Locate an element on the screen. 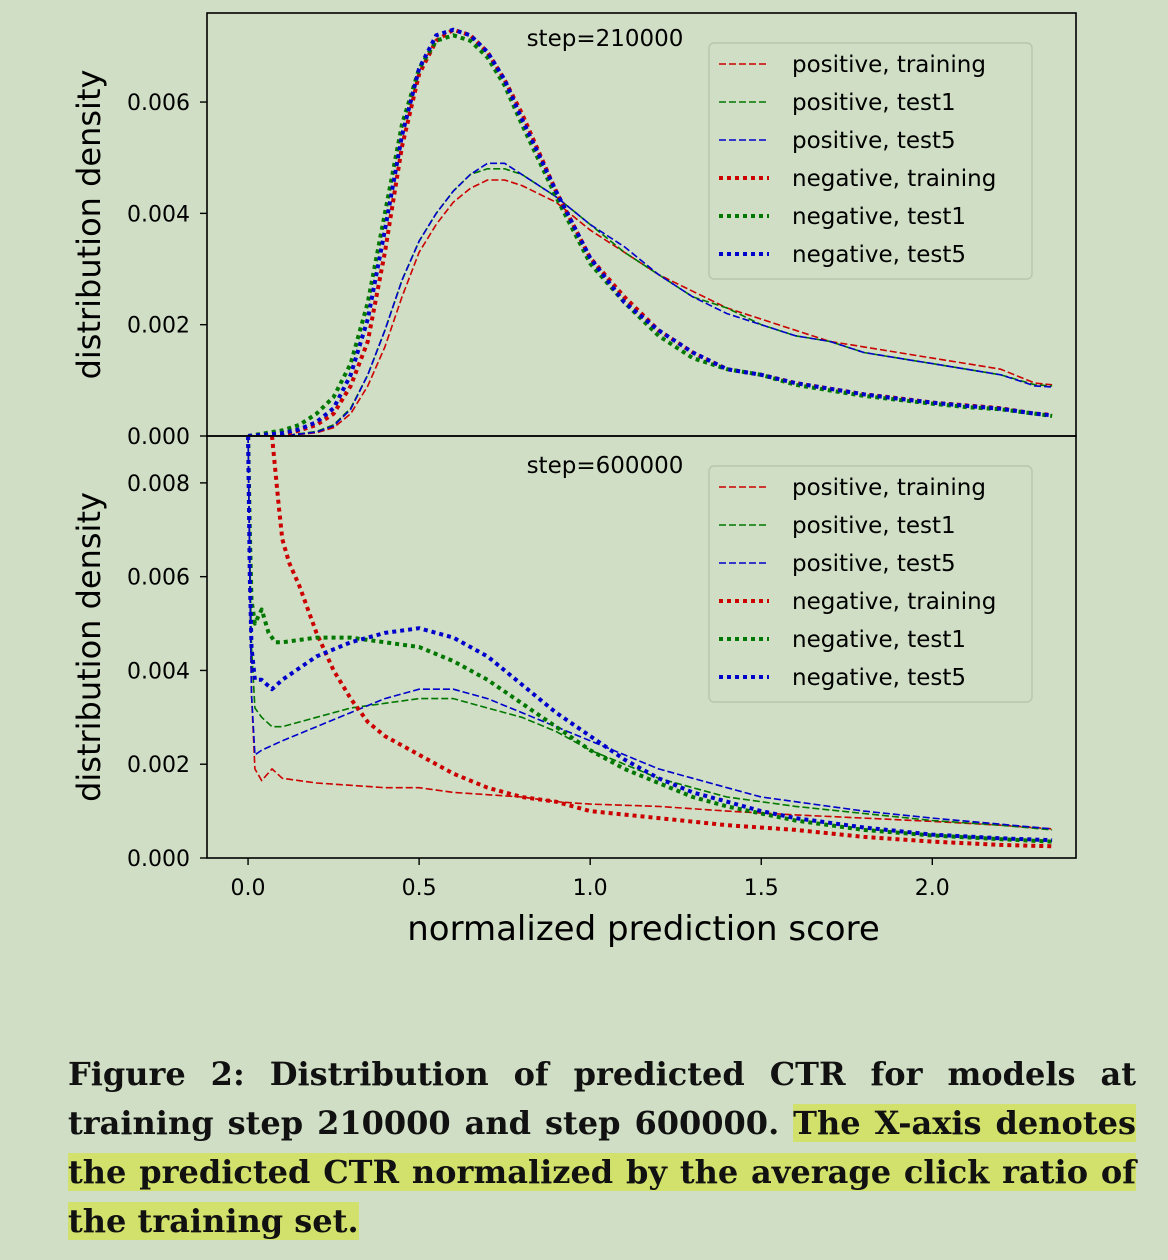  caption-label: Figure 2: is located at coordinates (156, 1074).